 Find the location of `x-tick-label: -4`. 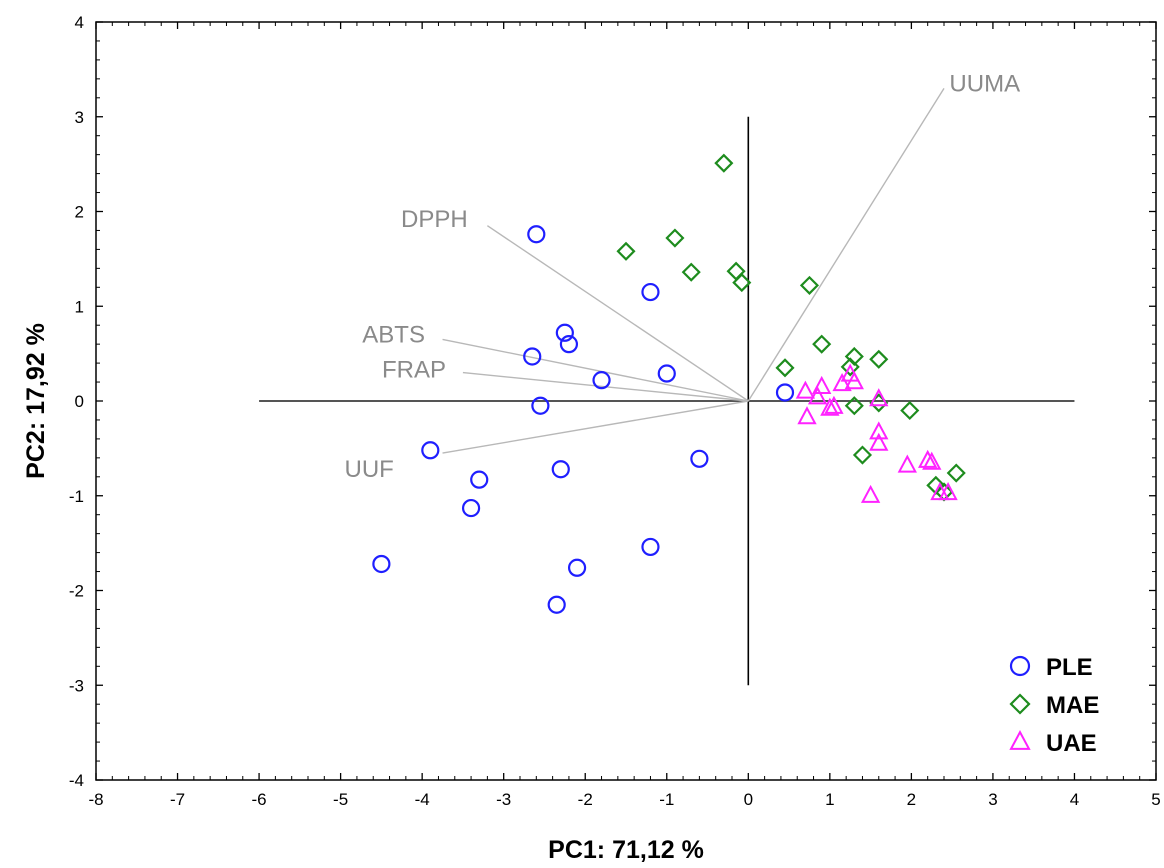

x-tick-label: -4 is located at coordinates (422, 799).